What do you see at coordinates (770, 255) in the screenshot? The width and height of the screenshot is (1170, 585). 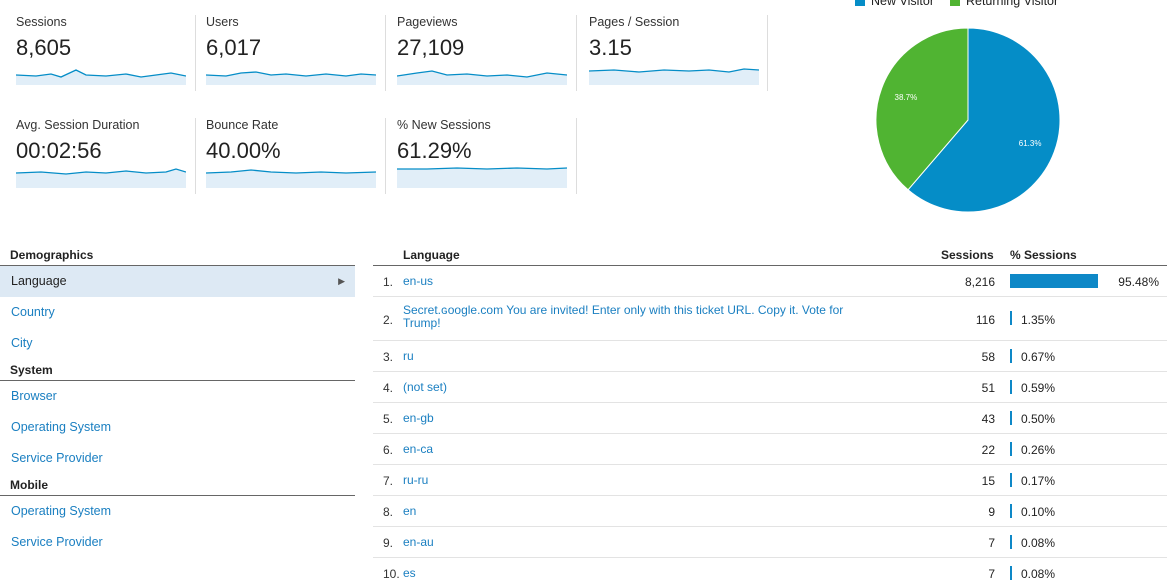 I see `table-header: Language Sessions % Sessions` at bounding box center [770, 255].